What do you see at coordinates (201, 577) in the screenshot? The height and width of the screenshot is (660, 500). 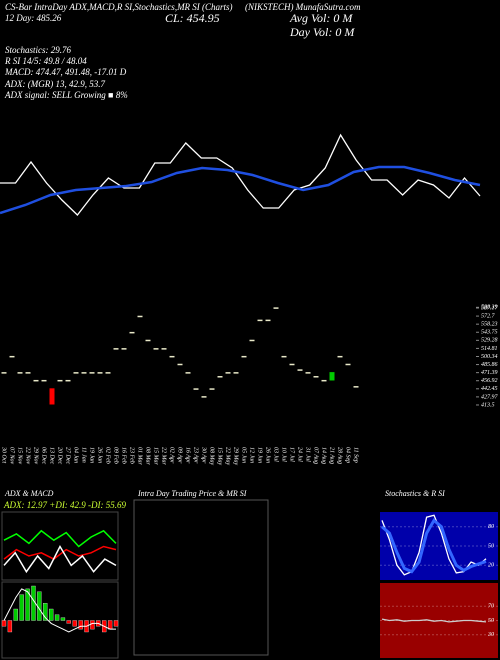 I see `intraday-box` at bounding box center [201, 577].